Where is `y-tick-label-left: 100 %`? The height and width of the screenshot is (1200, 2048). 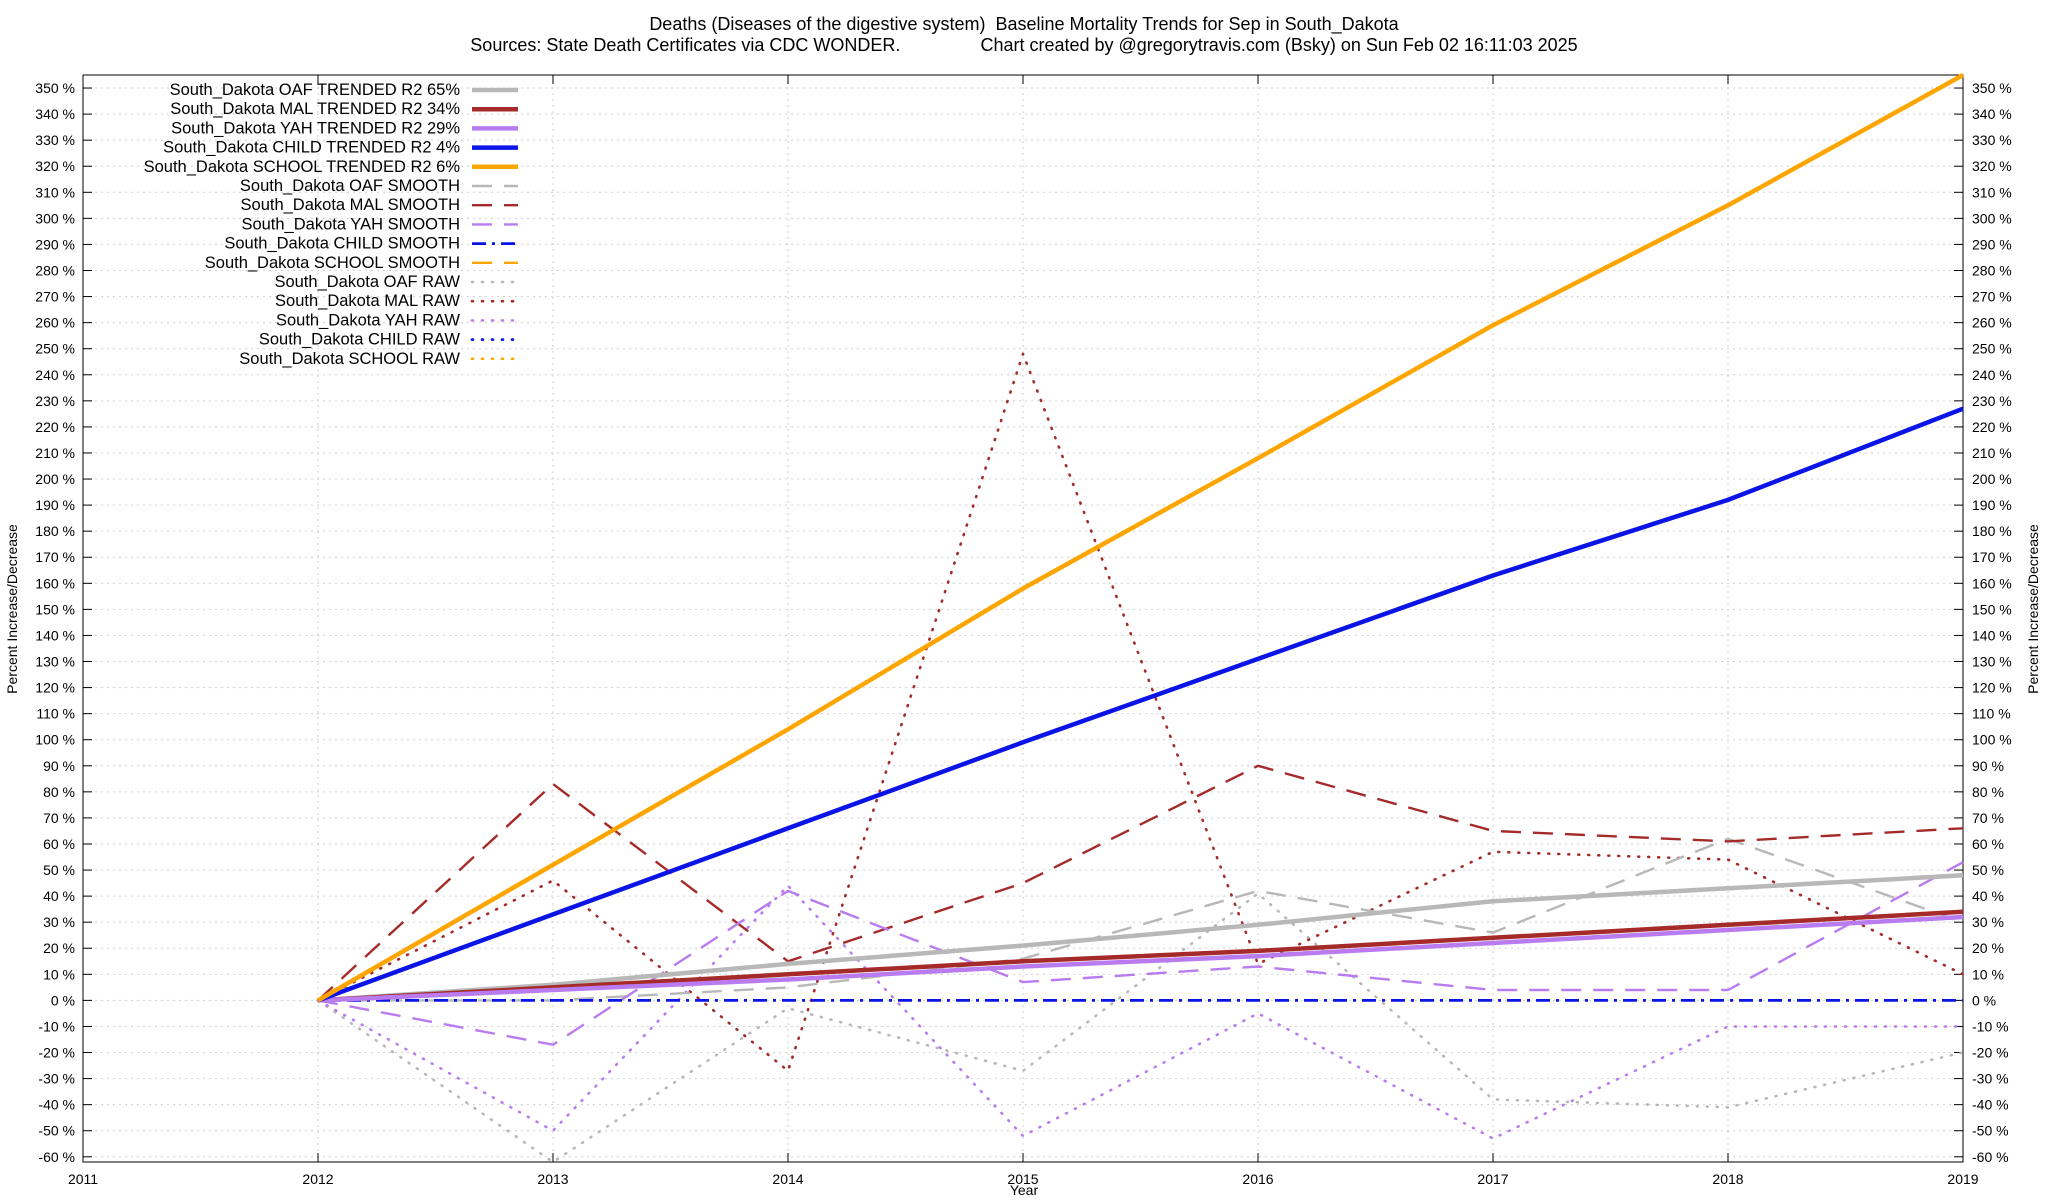 y-tick-label-left: 100 % is located at coordinates (55, 740).